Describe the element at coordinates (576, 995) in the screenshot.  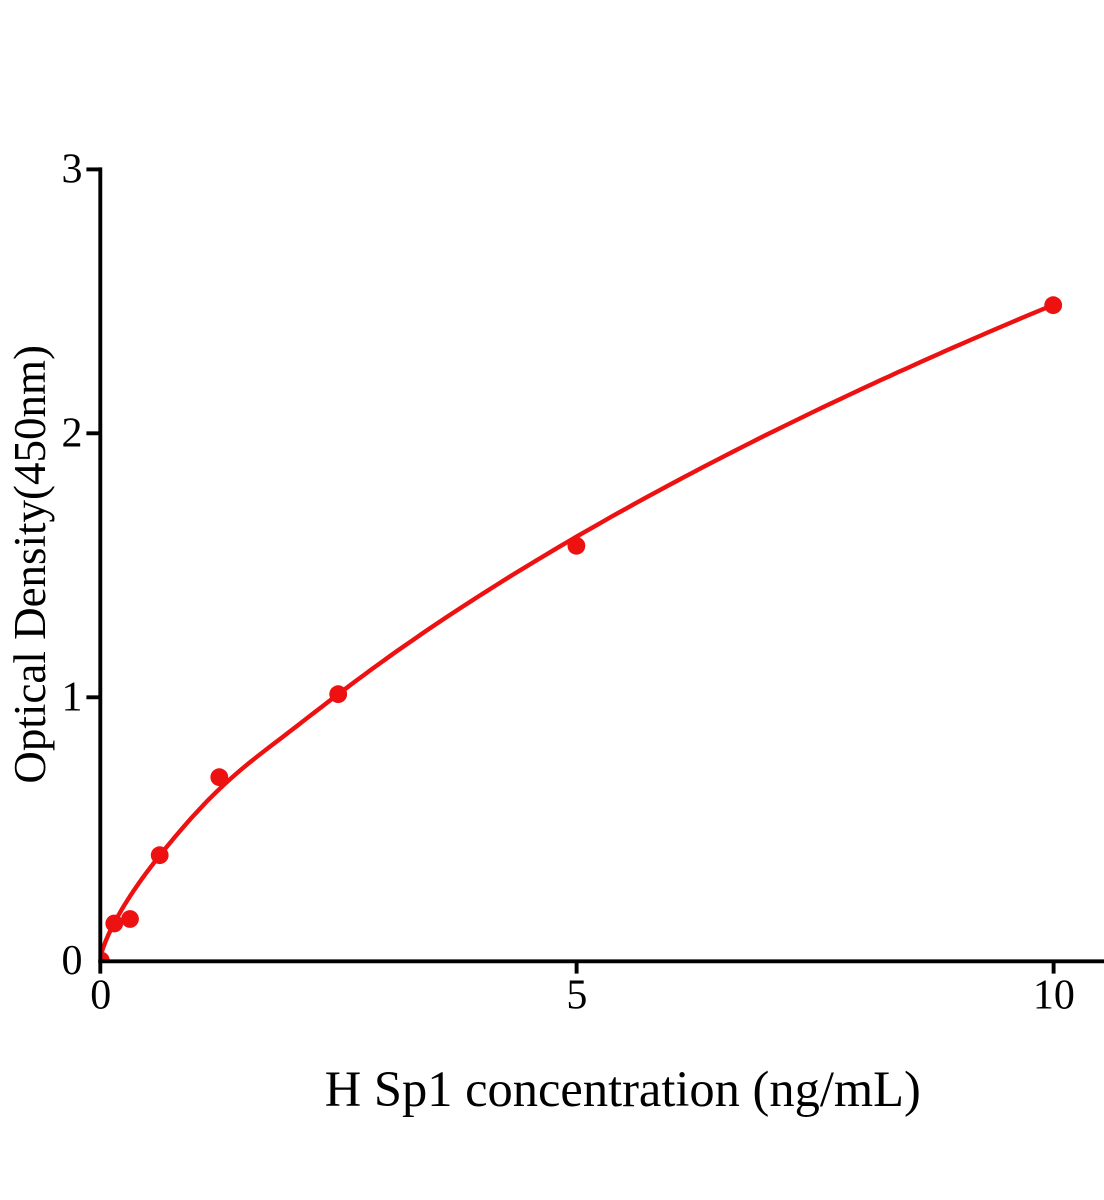
I see `svg-text: 5` at that location.